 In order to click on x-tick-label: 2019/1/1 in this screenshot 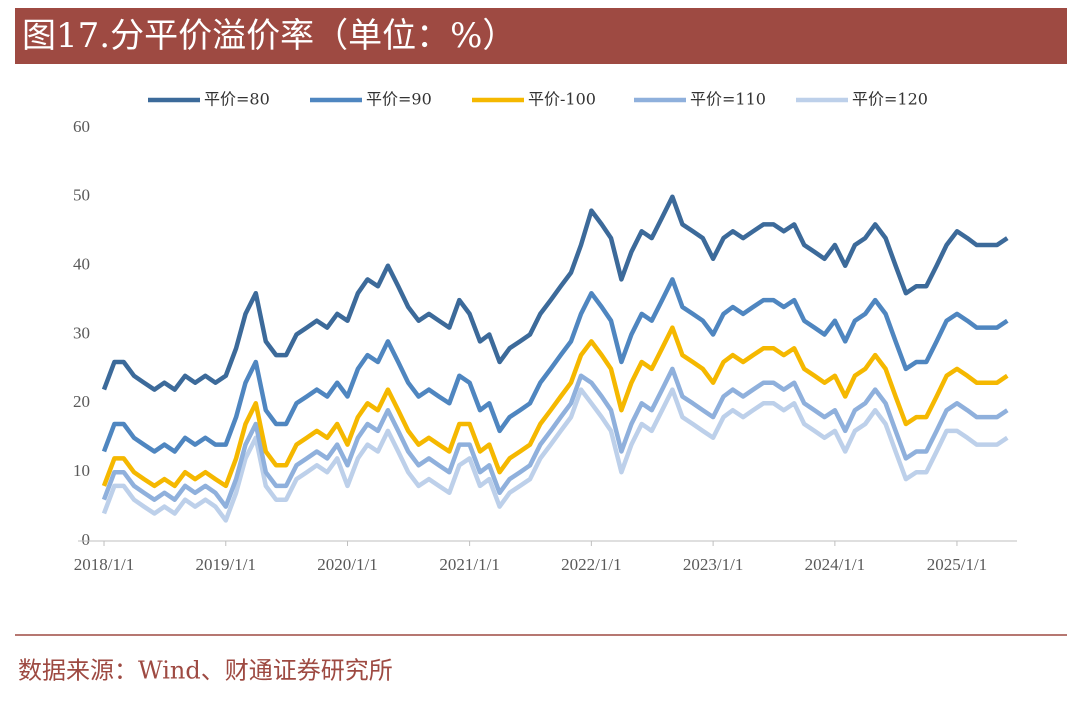, I will do `click(226, 564)`.